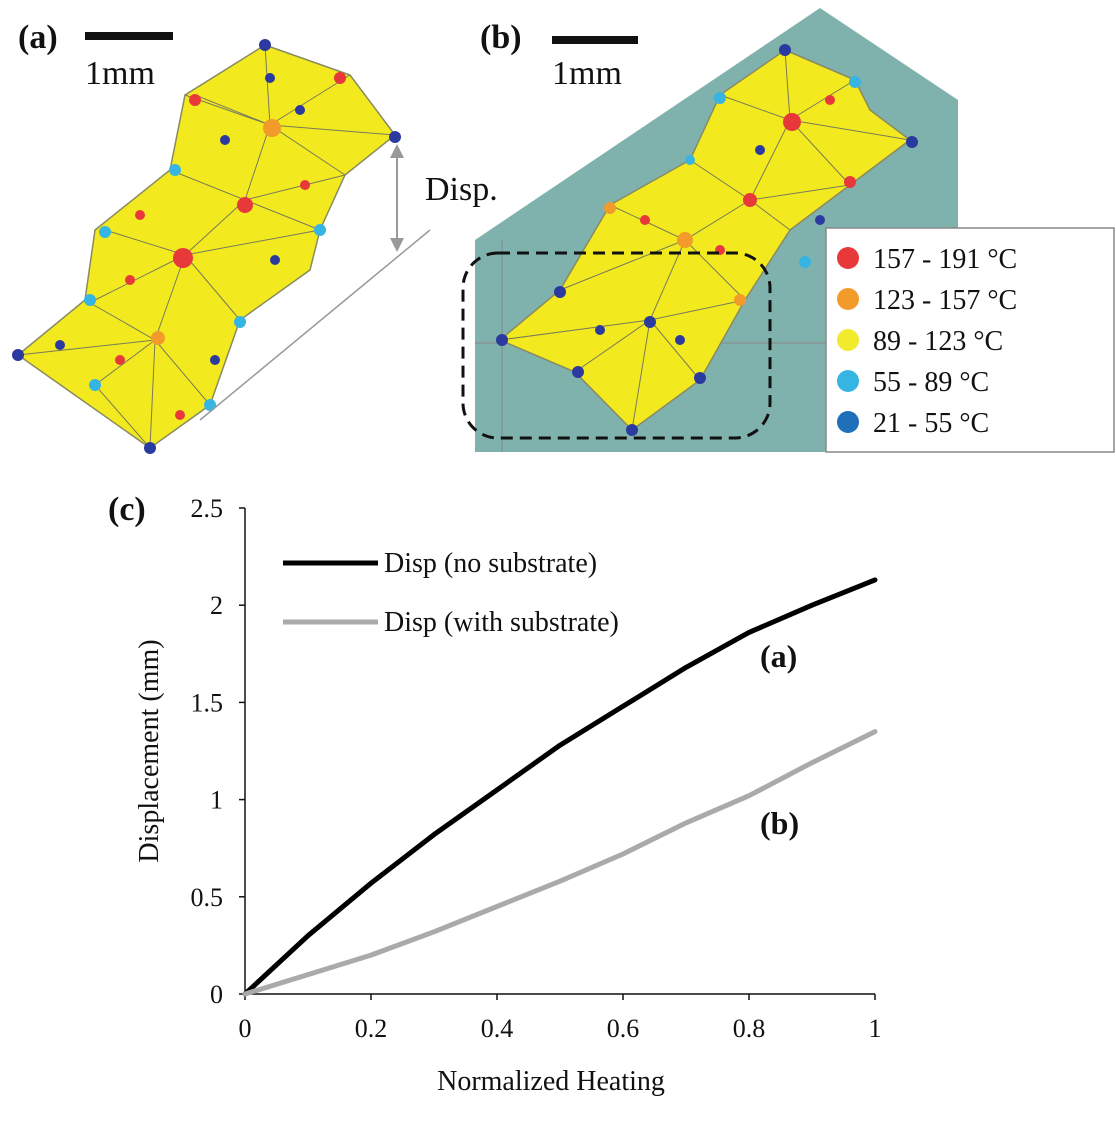  I want to click on panel-a-scale-label: 1mm, so click(120, 73).